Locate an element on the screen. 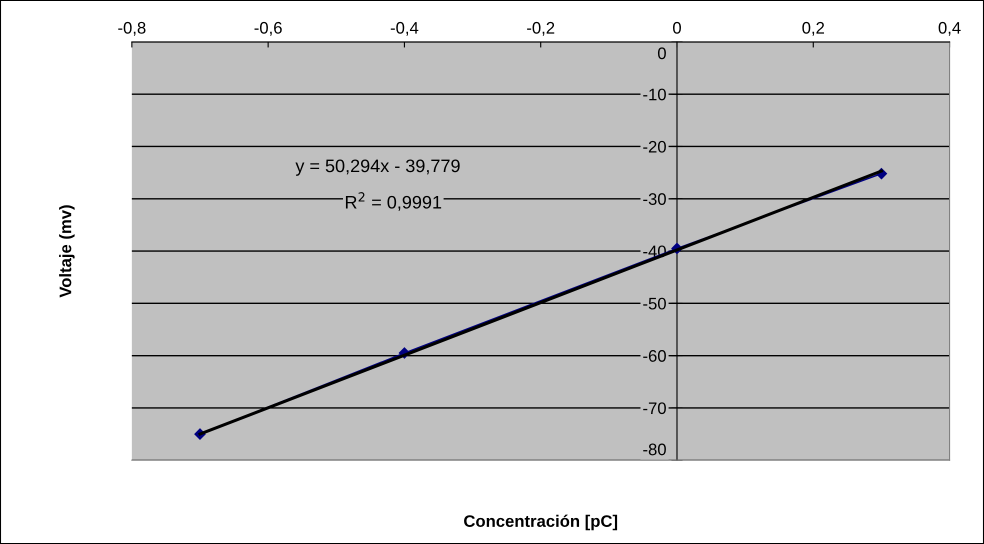  y-tick-label: -70 is located at coordinates (654, 408).